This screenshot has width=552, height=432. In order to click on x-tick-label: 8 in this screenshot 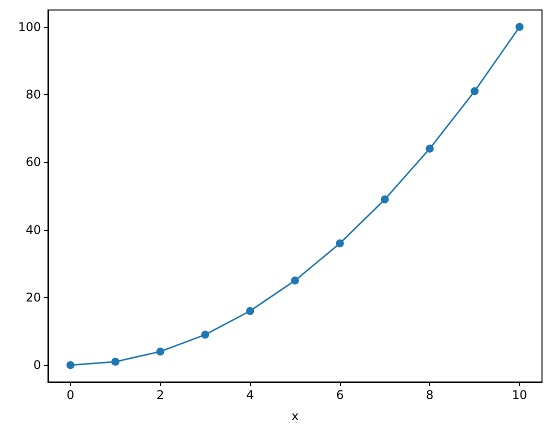, I will do `click(430, 395)`.